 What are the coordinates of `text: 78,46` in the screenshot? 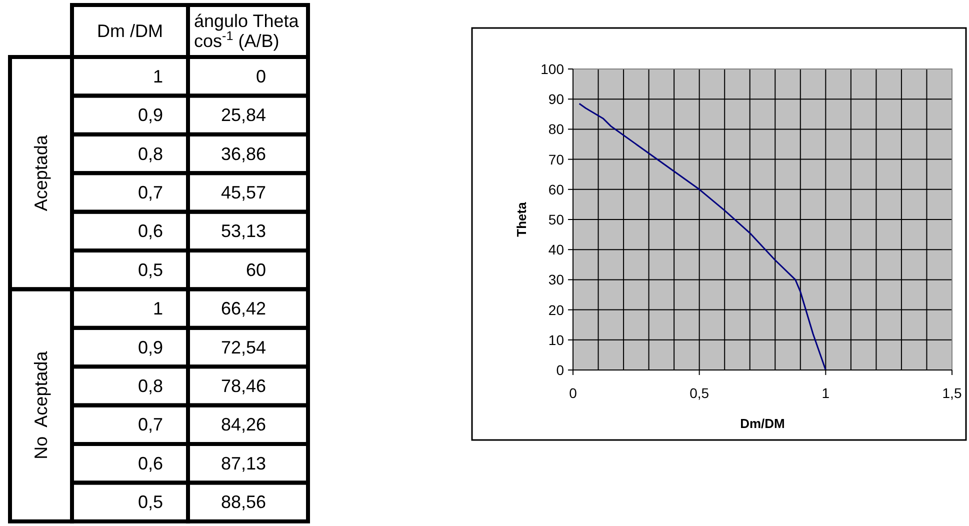 It's located at (243, 386).